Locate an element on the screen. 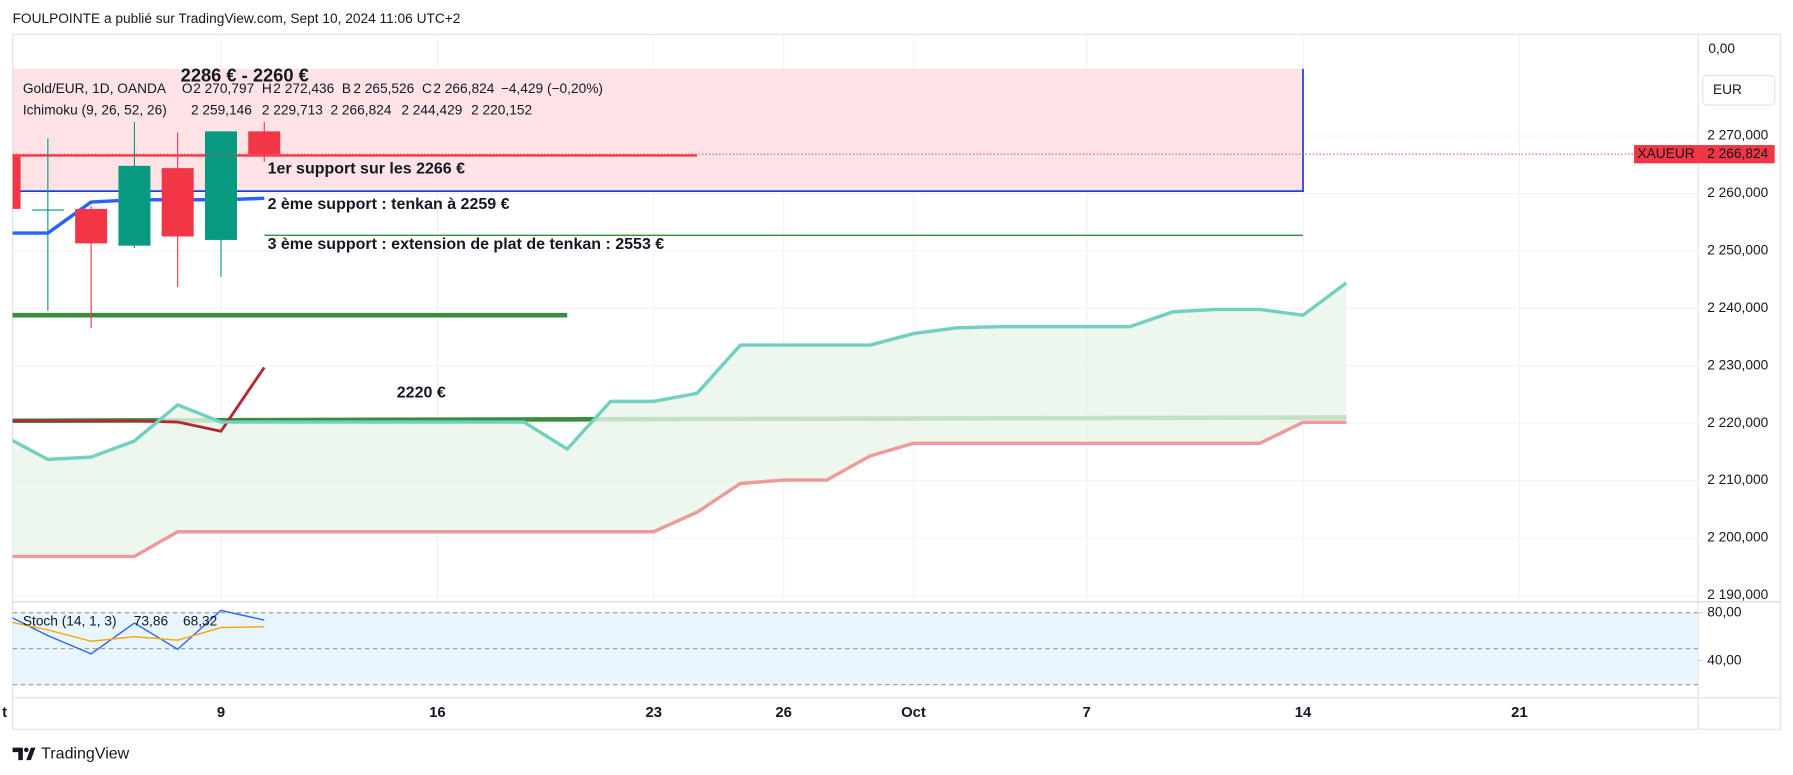 This screenshot has width=1793, height=775. x-tick-label: t is located at coordinates (4, 713).